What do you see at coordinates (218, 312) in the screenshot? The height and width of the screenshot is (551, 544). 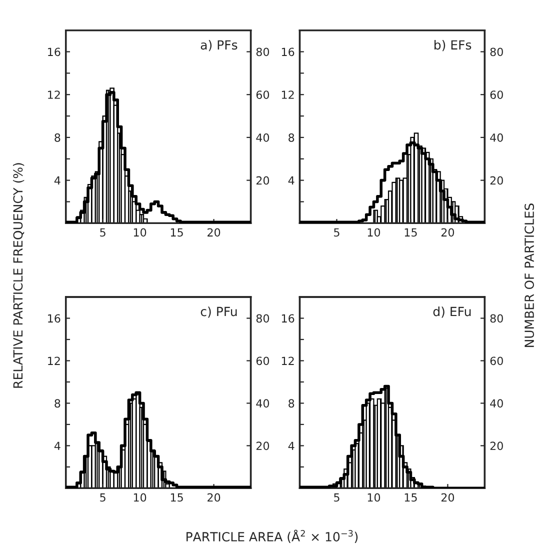 I see `annotation: c) PFu` at bounding box center [218, 312].